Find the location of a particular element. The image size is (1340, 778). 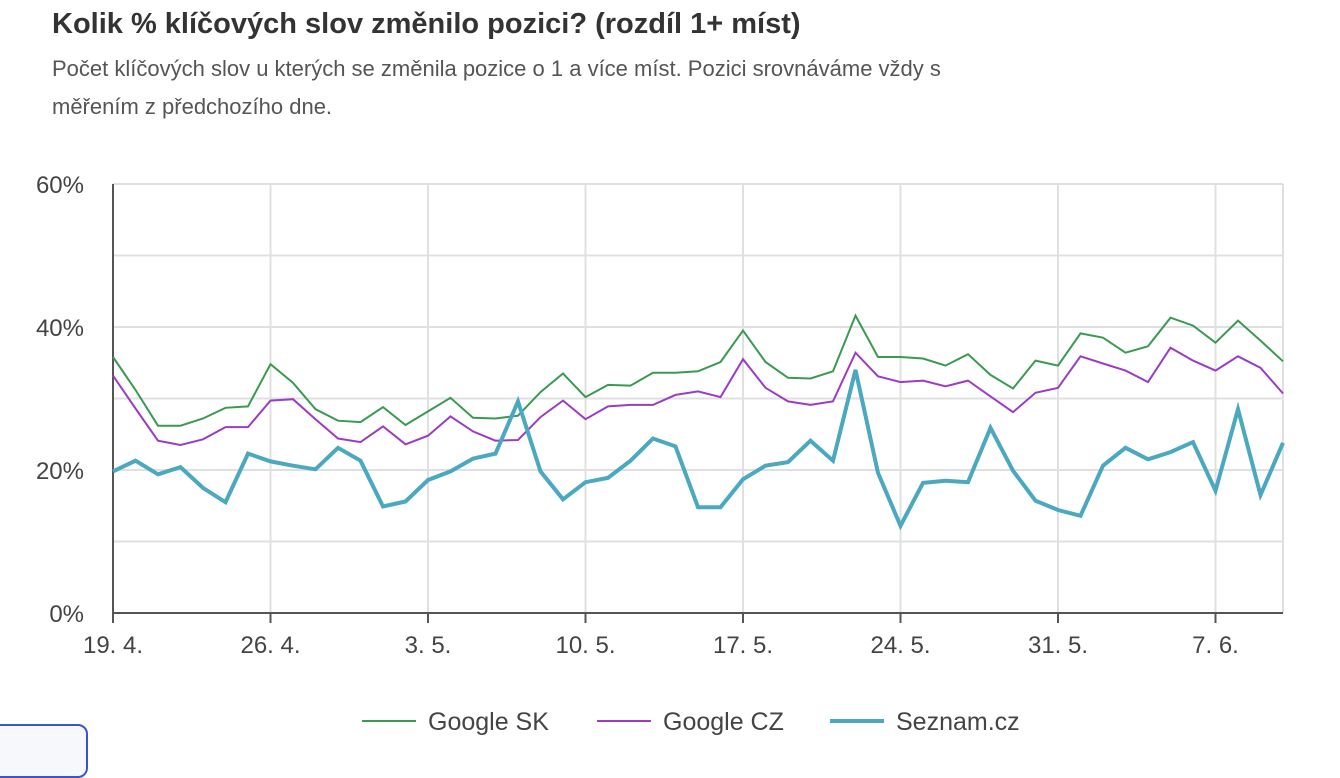

x-tick-label: 7. 6. is located at coordinates (1215, 645).